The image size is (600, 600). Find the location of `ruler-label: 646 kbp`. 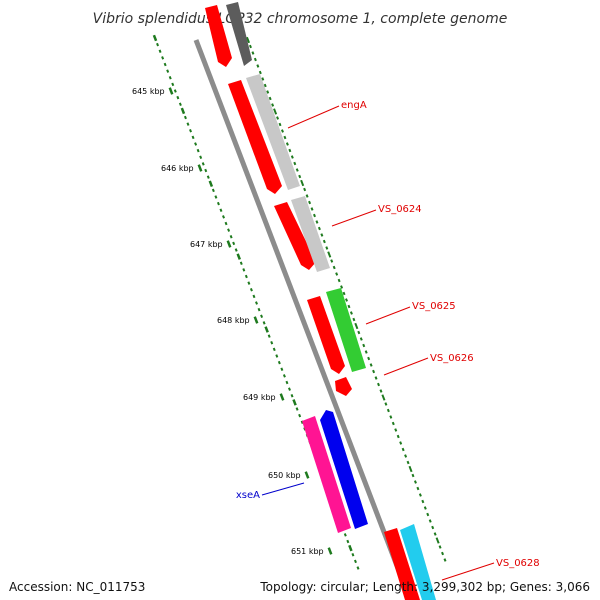

ruler-label: 646 kbp is located at coordinates (177, 168).